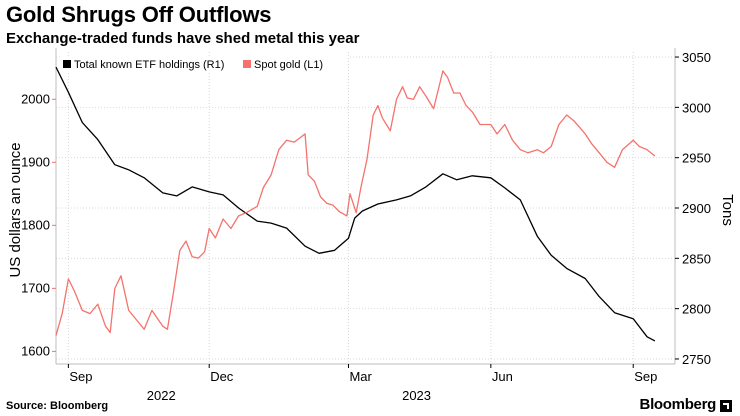 The image size is (740, 416). I want to click on y-right-tick-label: 2800, so click(696, 309).